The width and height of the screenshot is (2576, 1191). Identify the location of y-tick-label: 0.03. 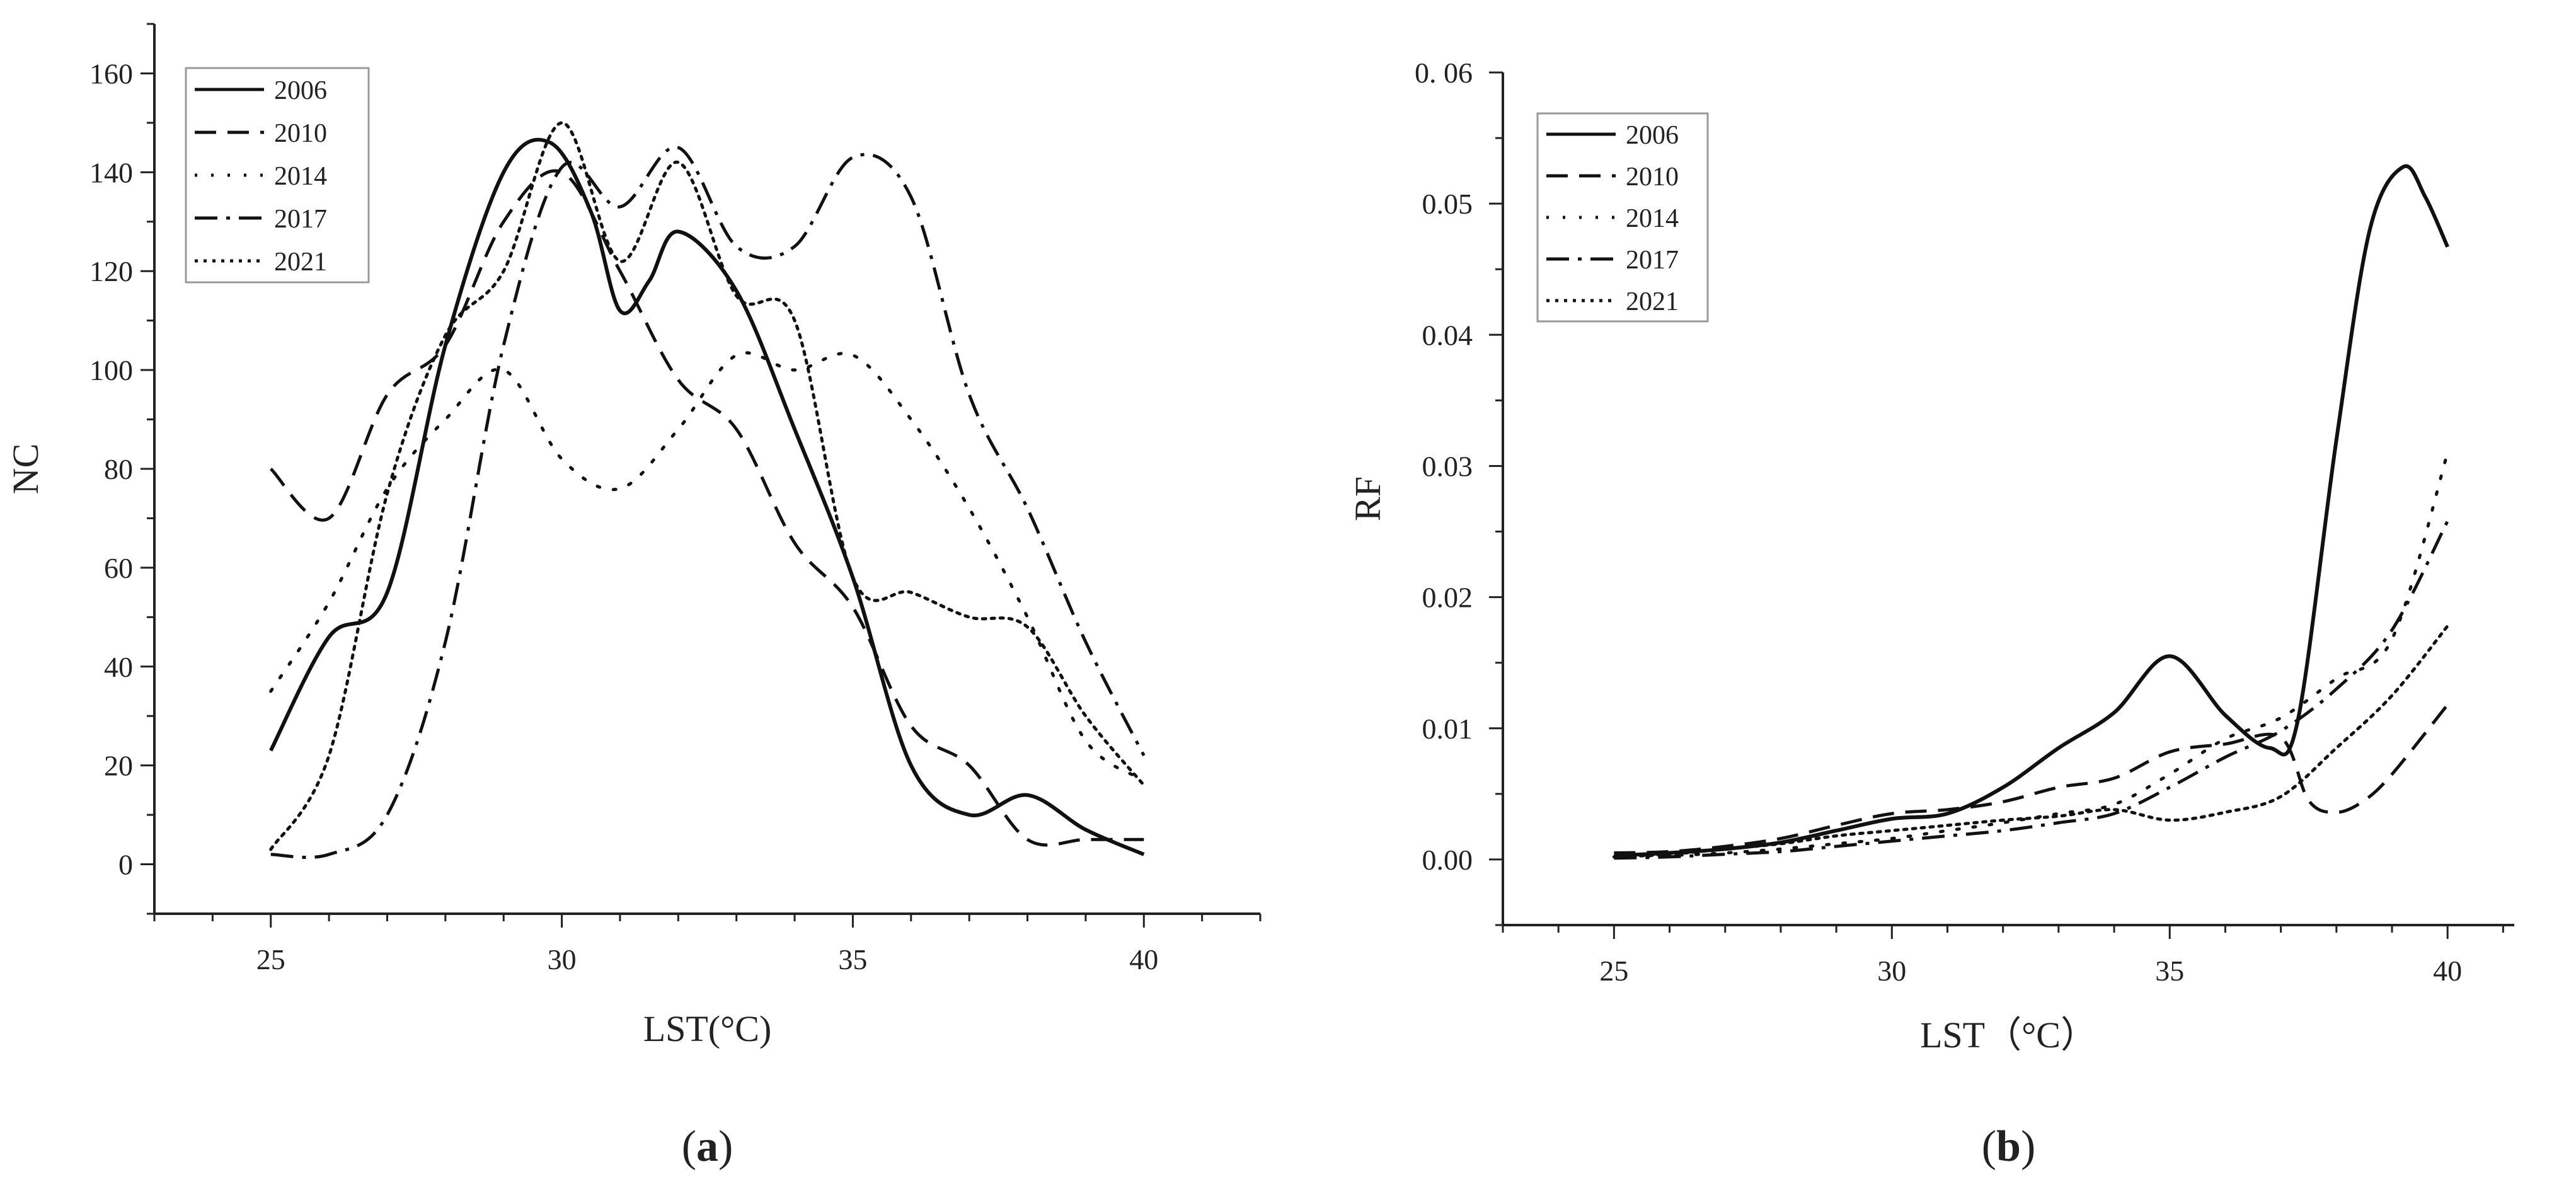
(1447, 466).